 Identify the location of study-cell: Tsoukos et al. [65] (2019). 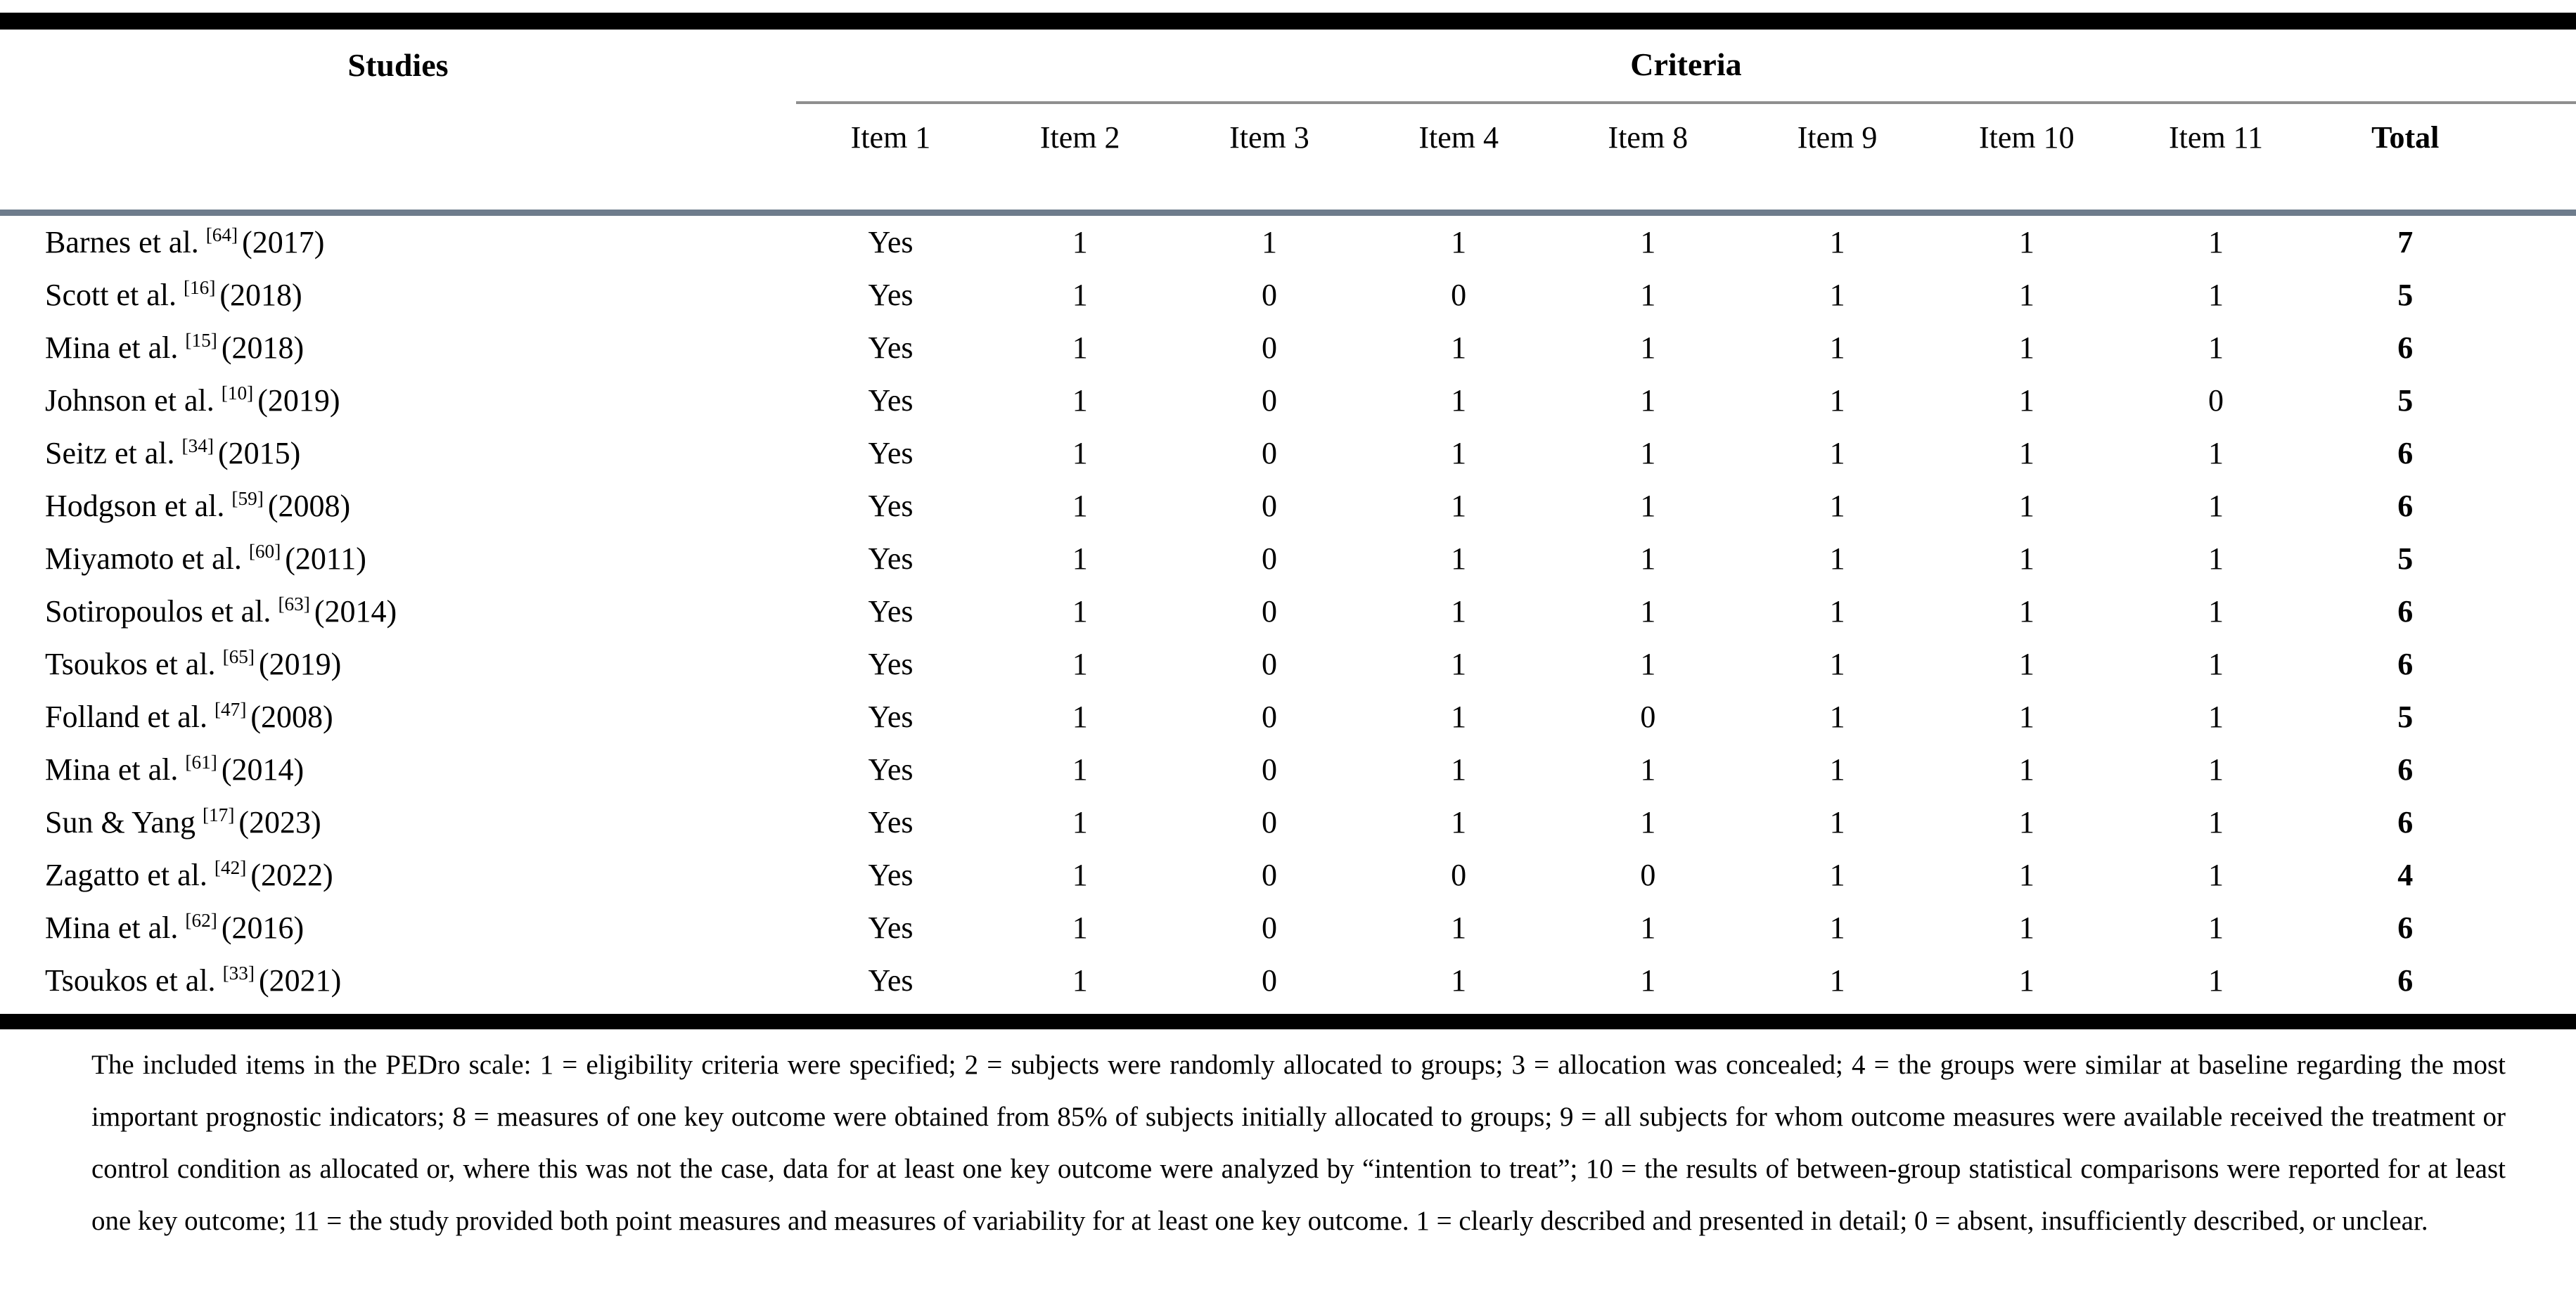
(398, 664).